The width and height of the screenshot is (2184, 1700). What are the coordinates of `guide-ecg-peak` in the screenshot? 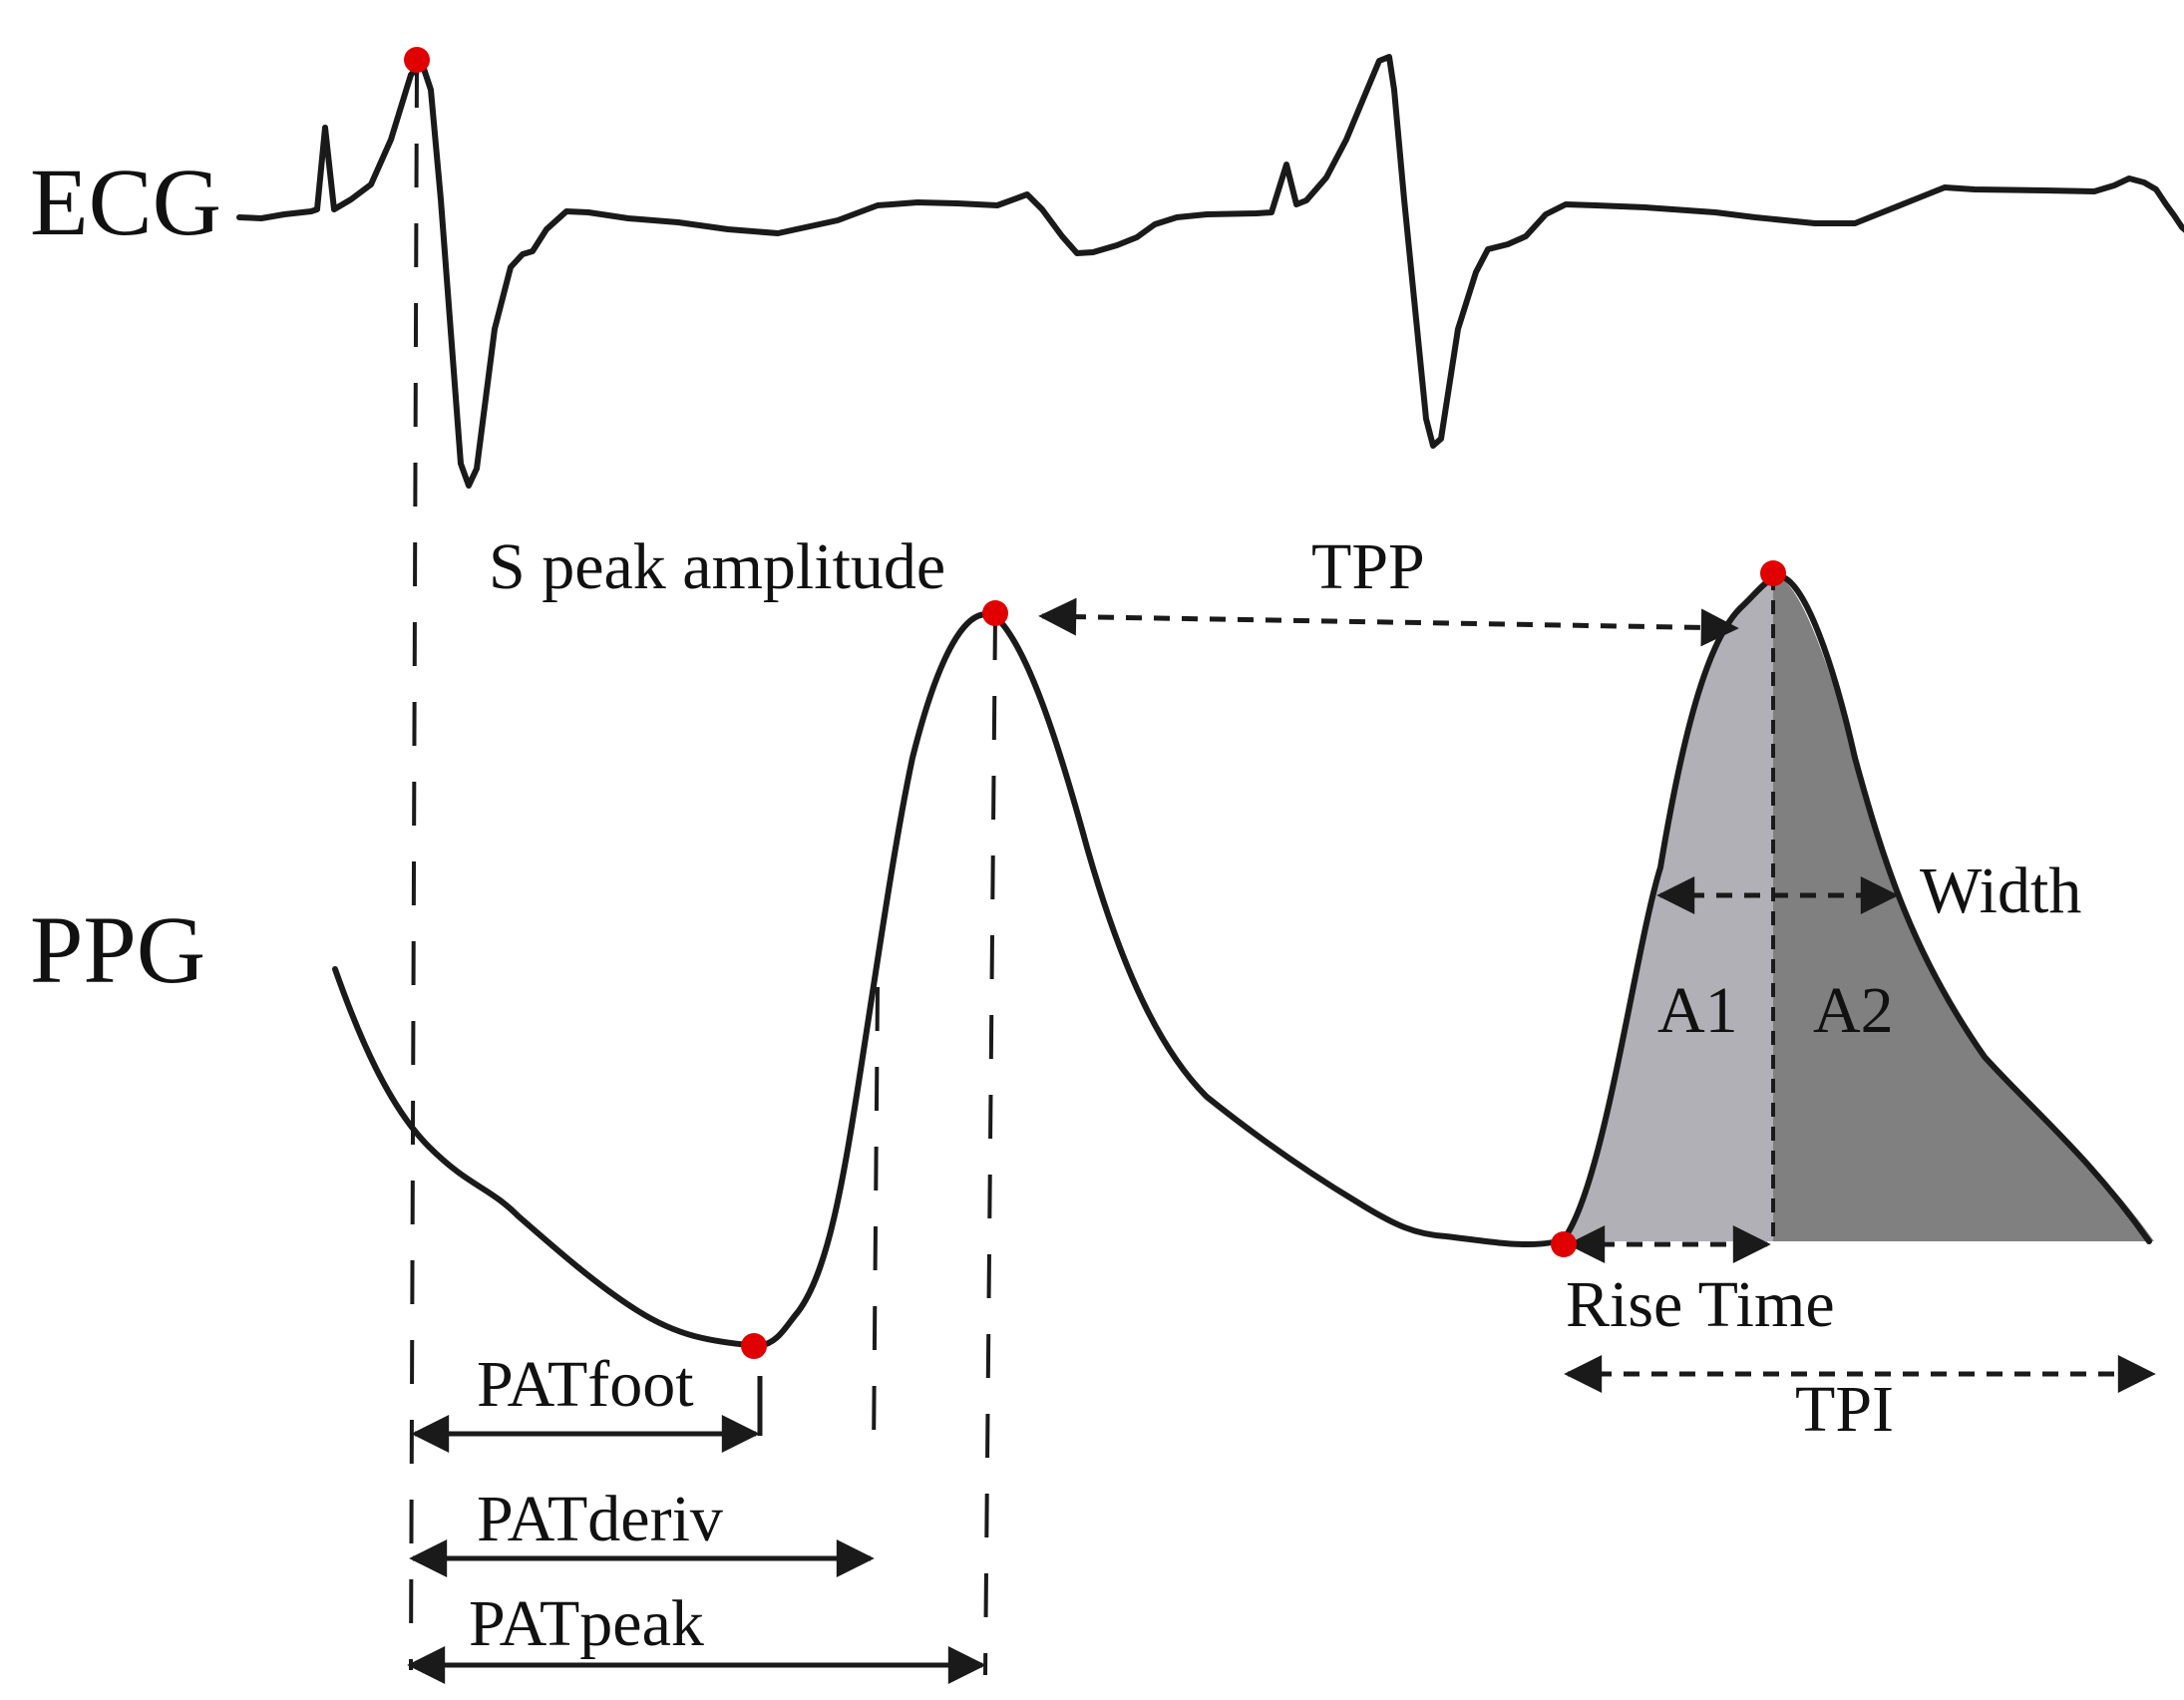 It's located at (414, 867).